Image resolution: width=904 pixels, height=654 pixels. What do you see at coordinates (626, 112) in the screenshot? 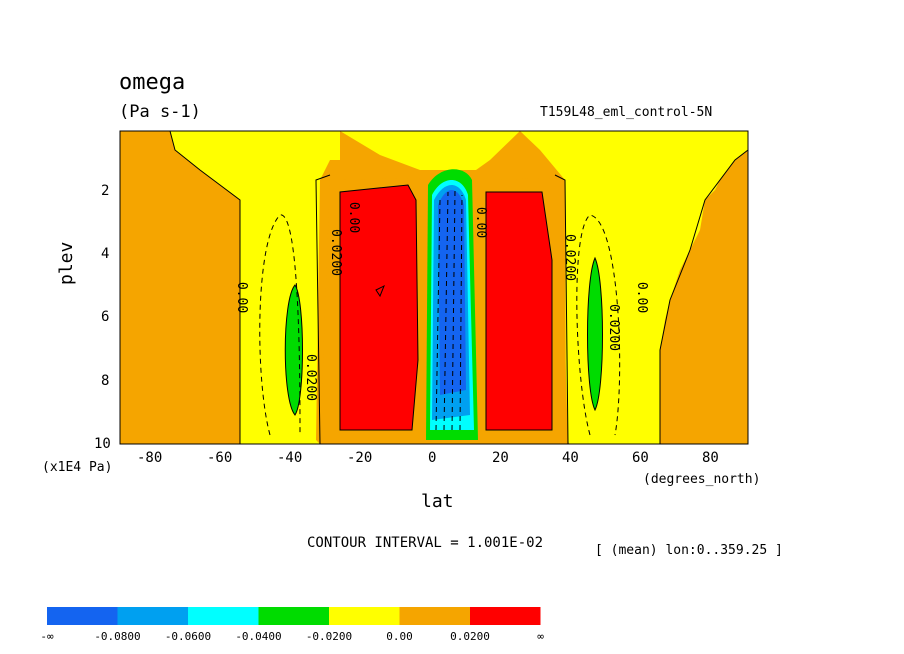
I see `dataset-label: T159L48_eml_control-5N` at bounding box center [626, 112].